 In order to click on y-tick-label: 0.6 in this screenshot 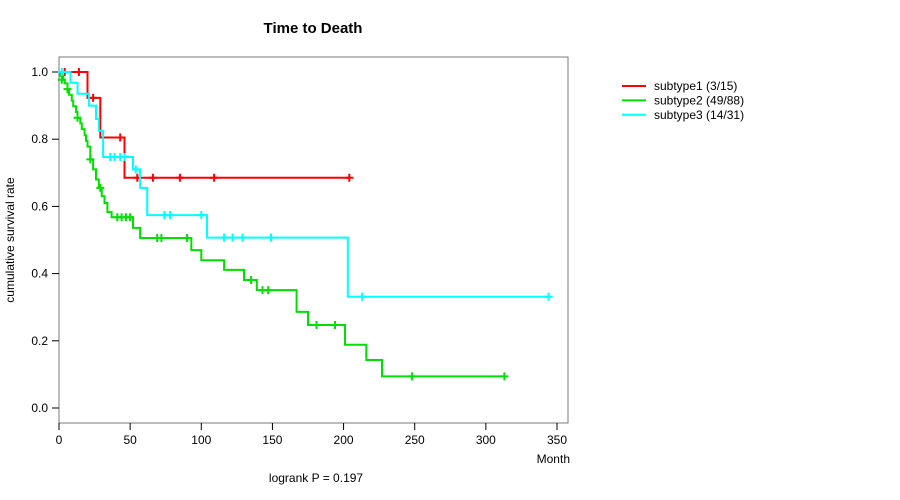, I will do `click(39, 206)`.